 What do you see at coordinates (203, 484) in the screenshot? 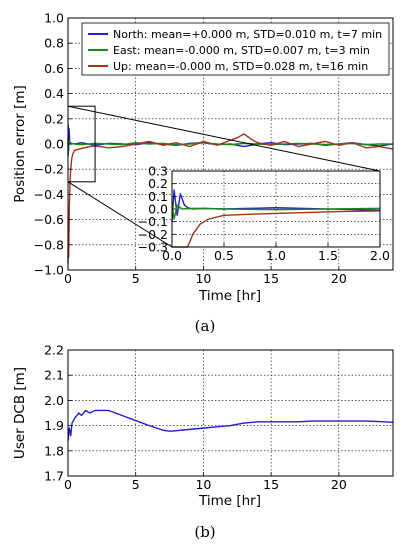
I see `panel-b-x-tick-label: 10` at bounding box center [203, 484].